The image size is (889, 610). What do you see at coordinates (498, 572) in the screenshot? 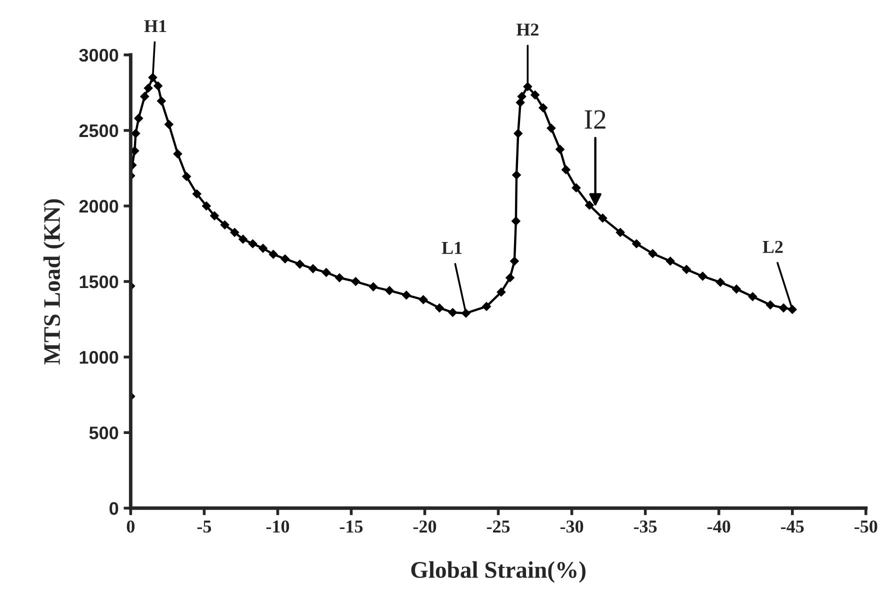
I see `x-axis-title: Global Strain(%)` at bounding box center [498, 572].